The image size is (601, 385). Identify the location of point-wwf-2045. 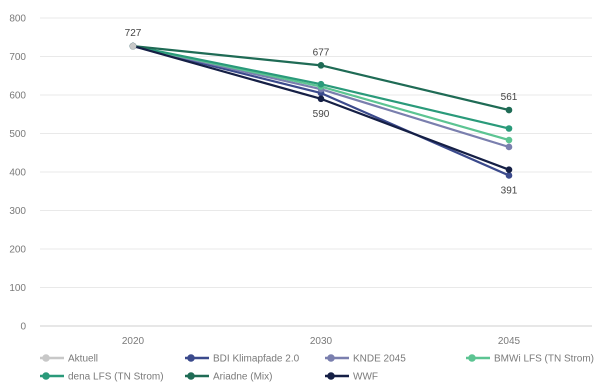
(509, 169).